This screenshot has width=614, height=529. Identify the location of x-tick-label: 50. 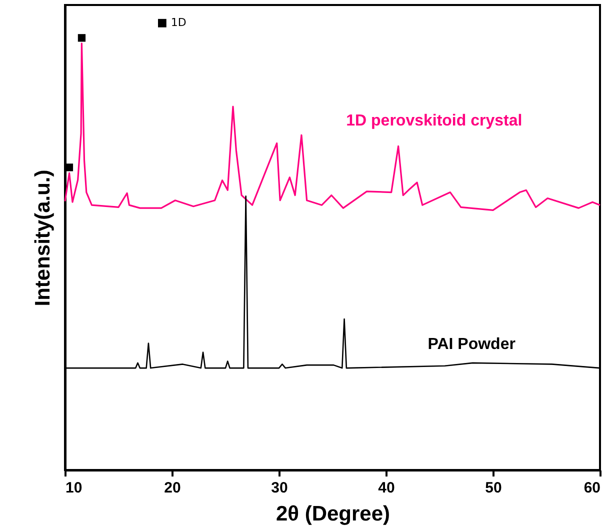
(493, 488).